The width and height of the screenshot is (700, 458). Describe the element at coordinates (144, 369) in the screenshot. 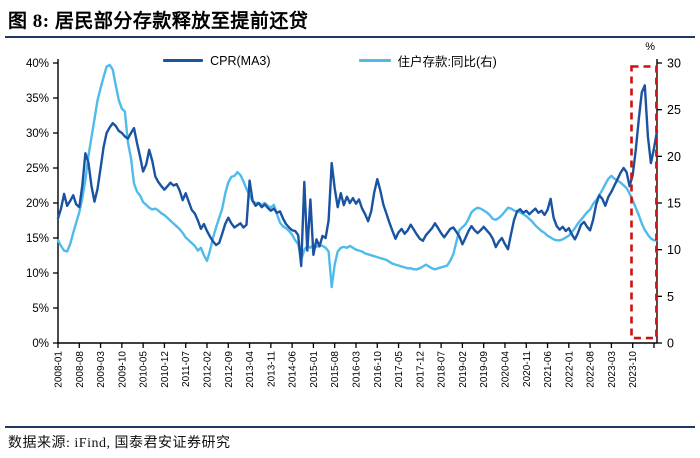

I see `x-axis-label: 2010-05` at that location.